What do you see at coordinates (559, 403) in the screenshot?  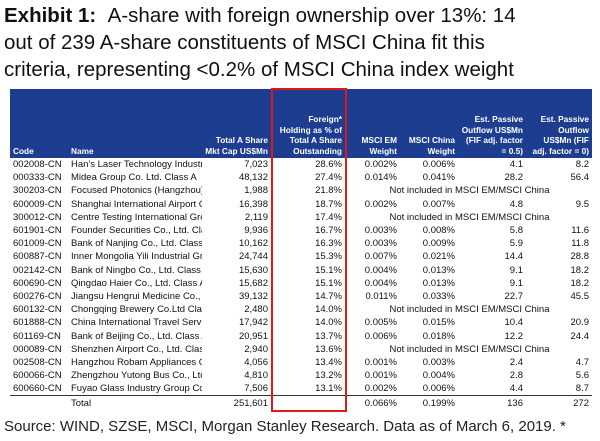 I see `total-cell: 272` at bounding box center [559, 403].